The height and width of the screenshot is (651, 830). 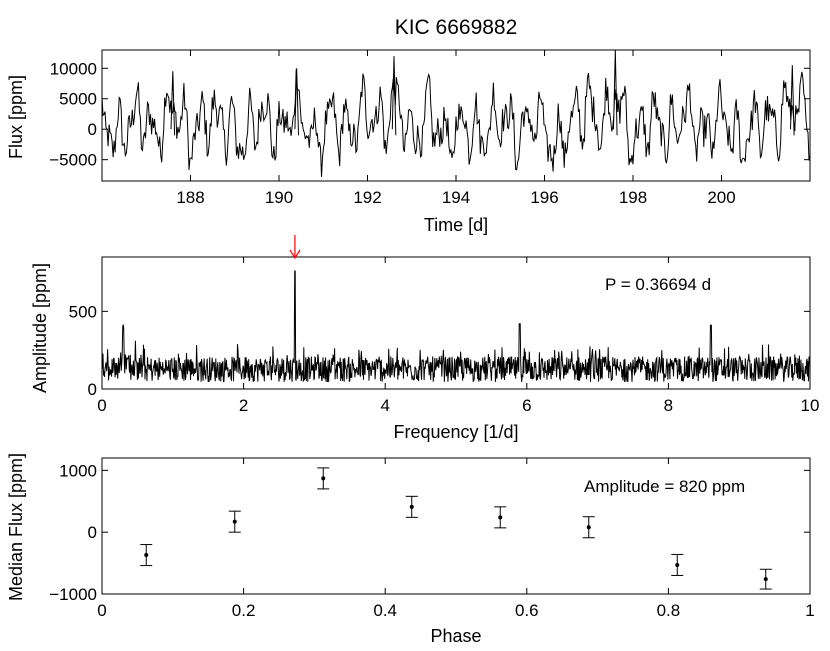 What do you see at coordinates (658, 284) in the screenshot?
I see `period-annotation: P = 0.36694 d` at bounding box center [658, 284].